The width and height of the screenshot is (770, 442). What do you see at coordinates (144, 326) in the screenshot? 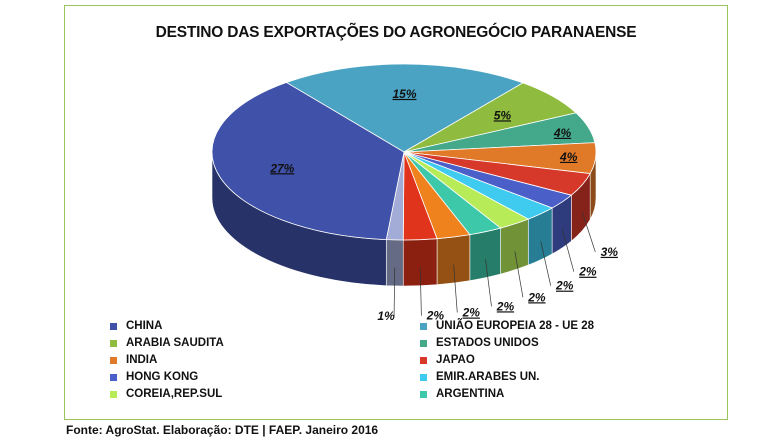
I see `legend-label: CHINA` at bounding box center [144, 326].